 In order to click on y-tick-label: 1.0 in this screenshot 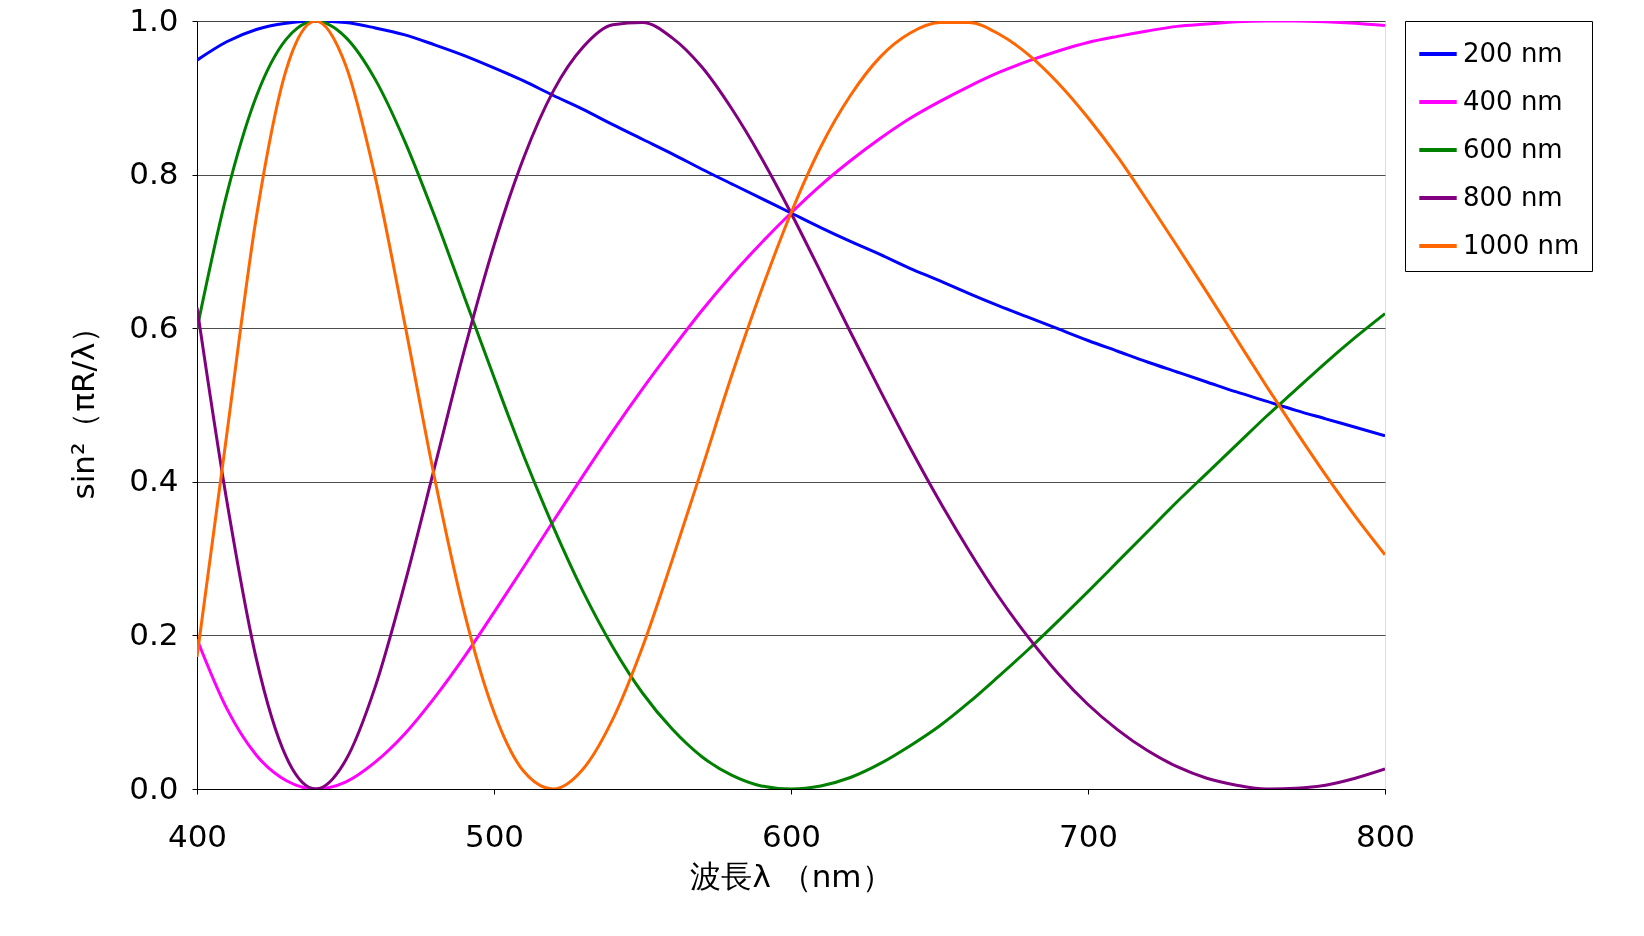, I will do `click(154, 19)`.